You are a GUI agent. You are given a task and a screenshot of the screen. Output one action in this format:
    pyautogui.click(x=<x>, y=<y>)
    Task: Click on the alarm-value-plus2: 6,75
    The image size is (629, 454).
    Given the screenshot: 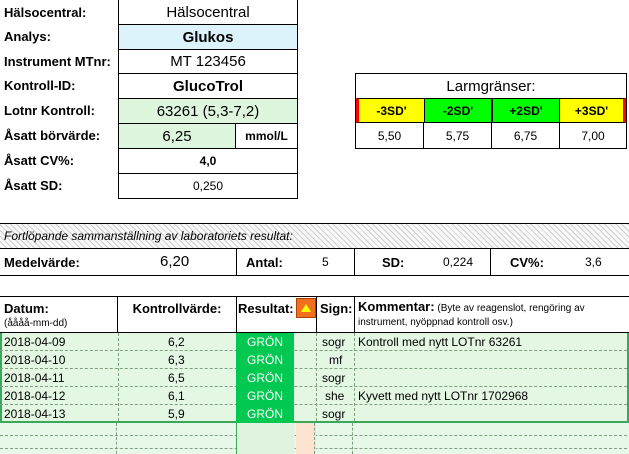 What is the action you would take?
    pyautogui.click(x=526, y=135)
    